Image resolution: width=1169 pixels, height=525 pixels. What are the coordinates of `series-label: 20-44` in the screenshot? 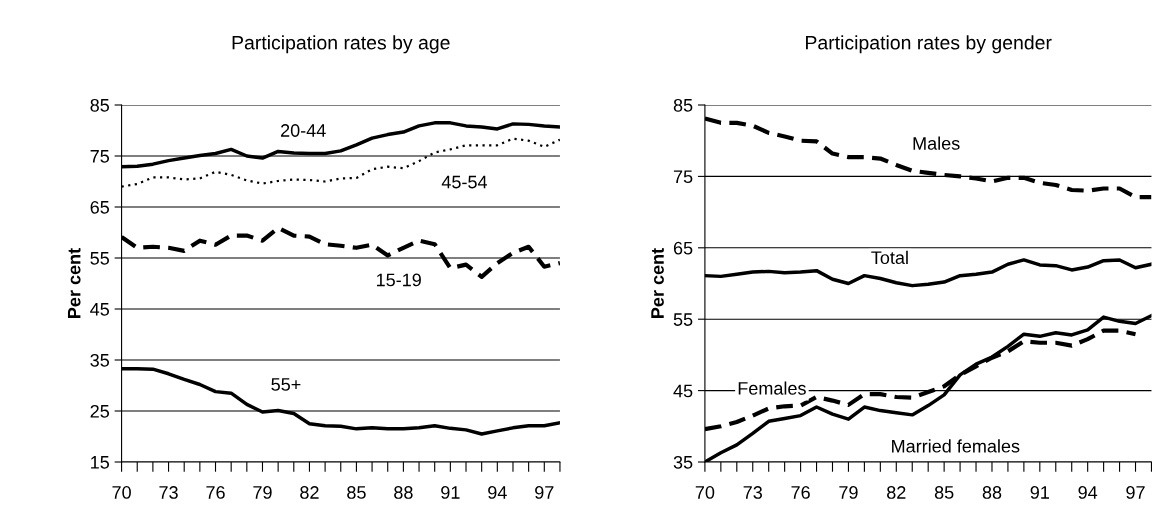 It's located at (303, 130).